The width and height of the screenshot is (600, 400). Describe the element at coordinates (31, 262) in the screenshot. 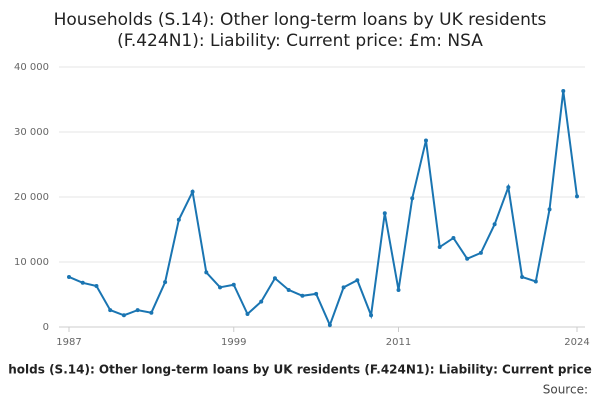

I see `y-tick-label: 10 000` at that location.